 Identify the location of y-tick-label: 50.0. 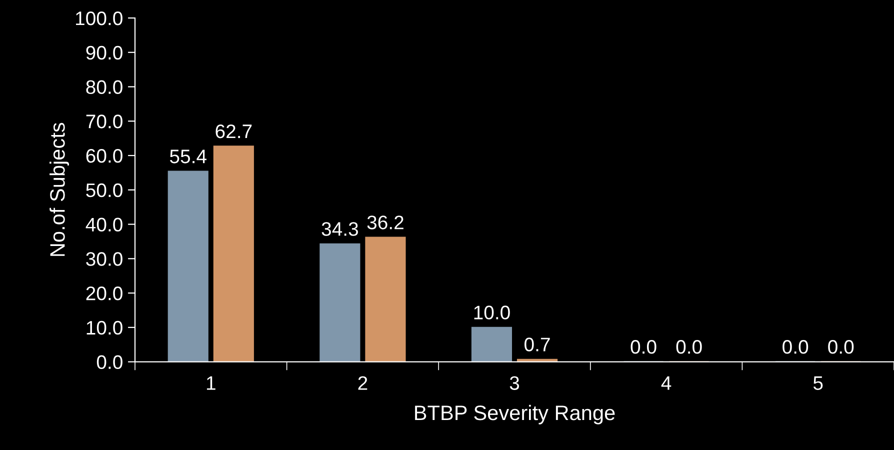
(104, 190).